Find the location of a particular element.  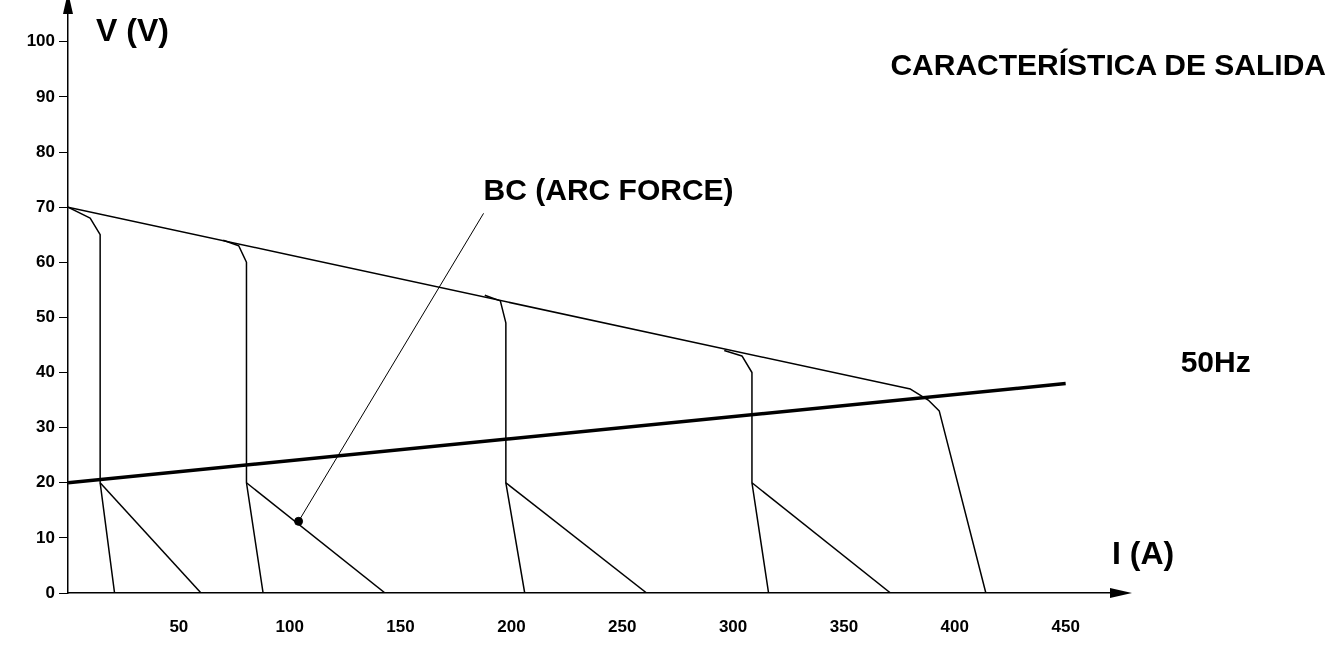

text: 50Hz is located at coordinates (1215, 361).